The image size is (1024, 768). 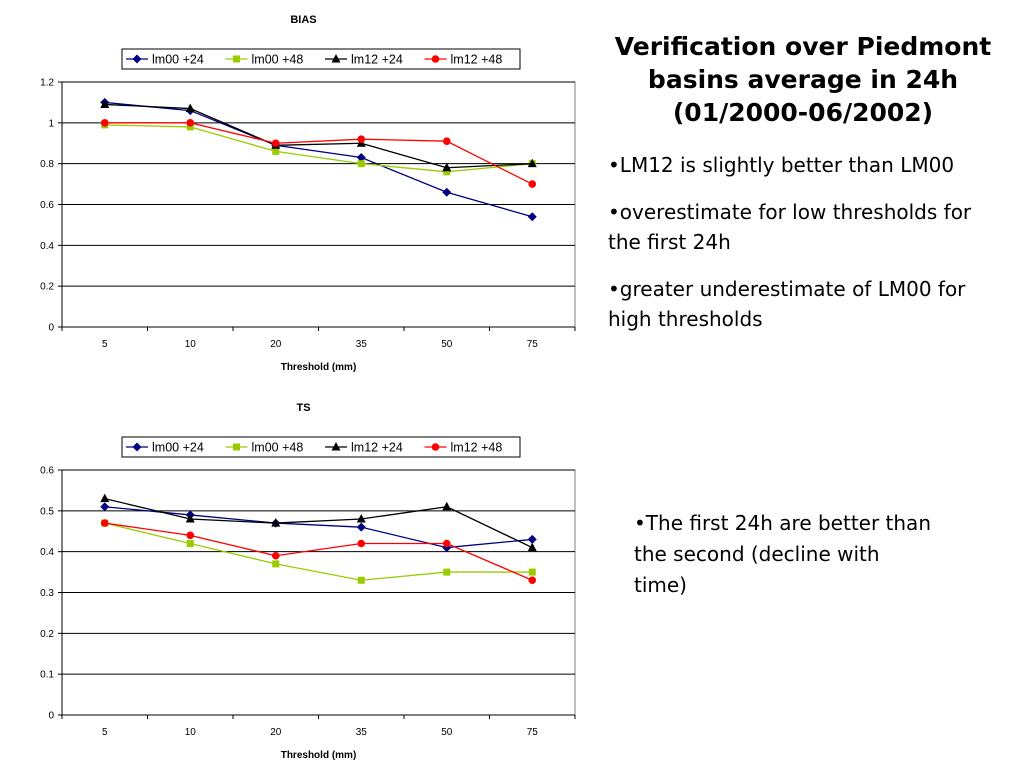 I want to click on x-tick-label: 10, so click(x=191, y=732).